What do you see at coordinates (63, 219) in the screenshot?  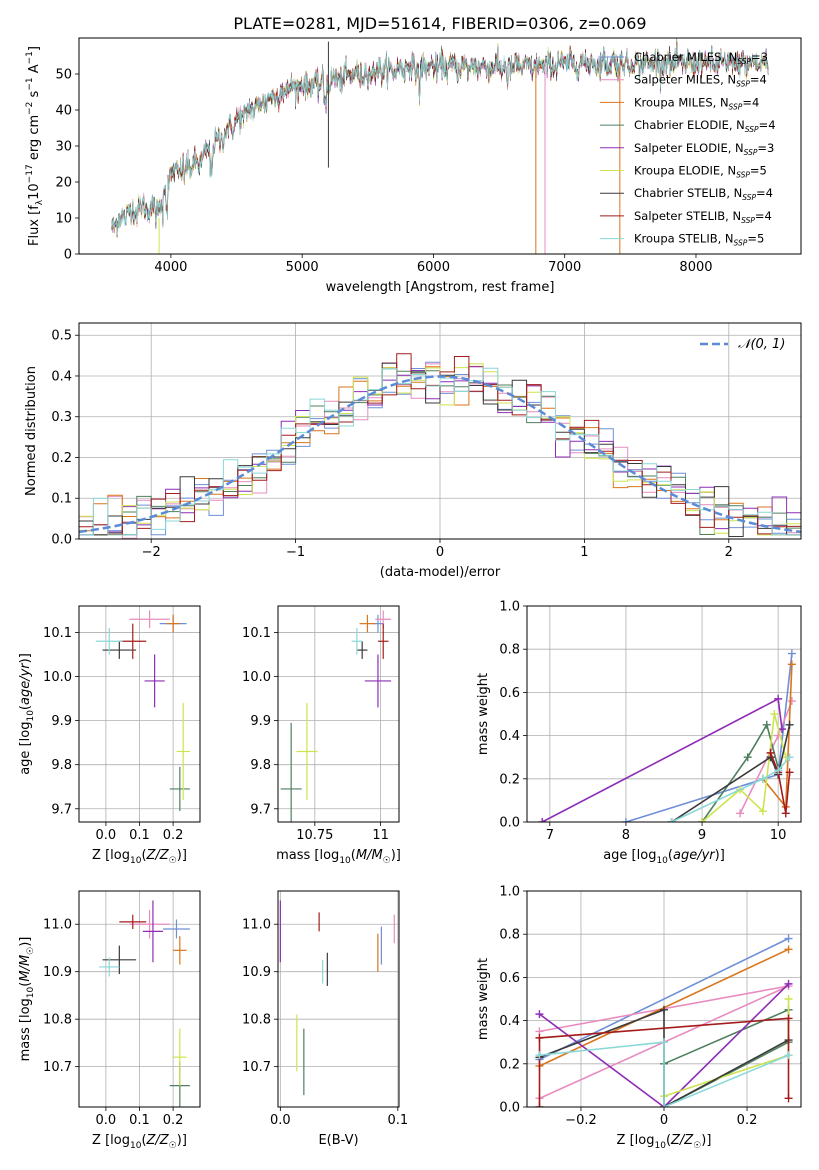 I see `y-tick-label: 10` at bounding box center [63, 219].